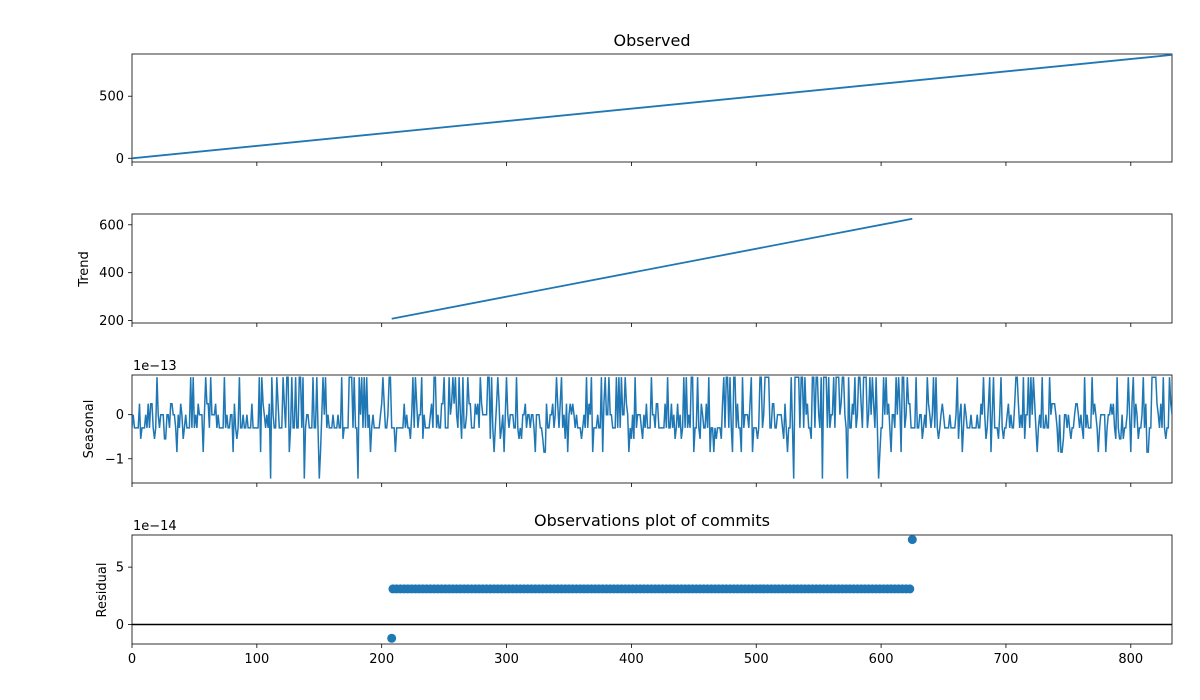 Image resolution: width=1200 pixels, height=700 pixels. What do you see at coordinates (111, 273) in the screenshot?
I see `y-tick-label: 400` at bounding box center [111, 273].